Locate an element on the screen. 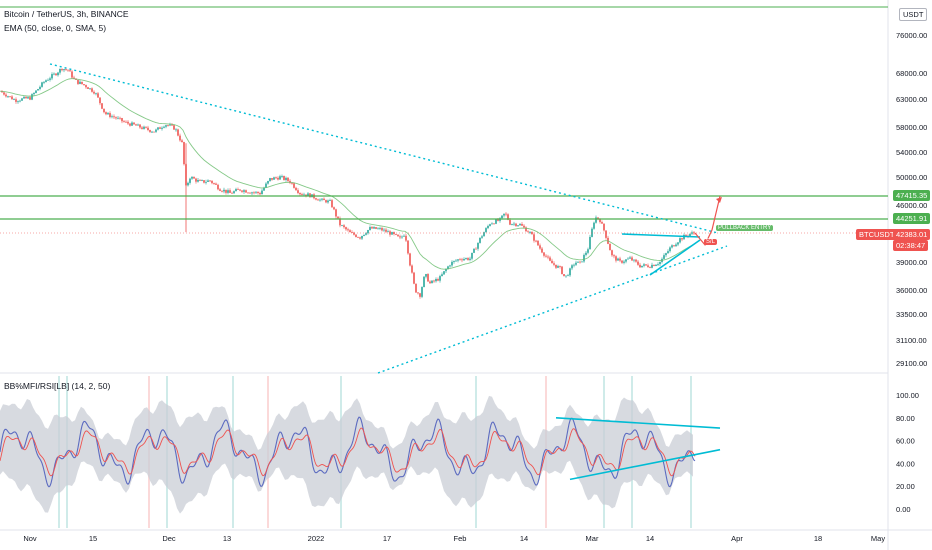 Image resolution: width=932 pixels, height=550 pixels. x-tick-label: 2022 is located at coordinates (316, 538).